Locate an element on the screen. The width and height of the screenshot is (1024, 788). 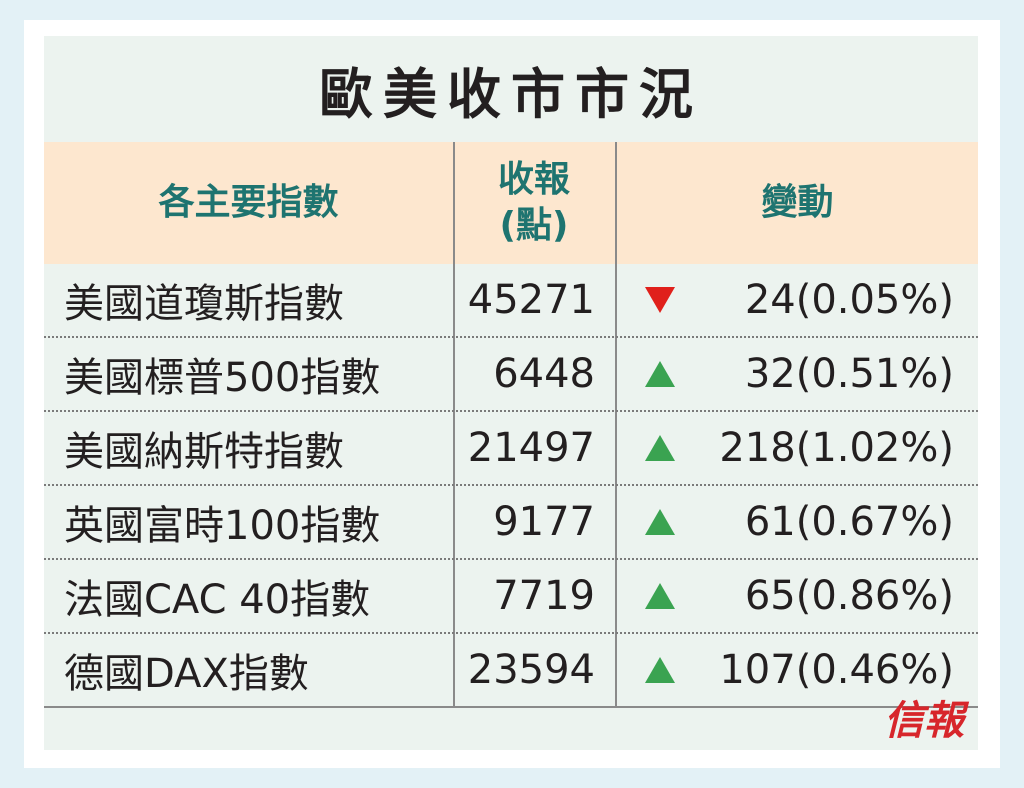
header-close: 收報 (點) is located at coordinates (534, 203).